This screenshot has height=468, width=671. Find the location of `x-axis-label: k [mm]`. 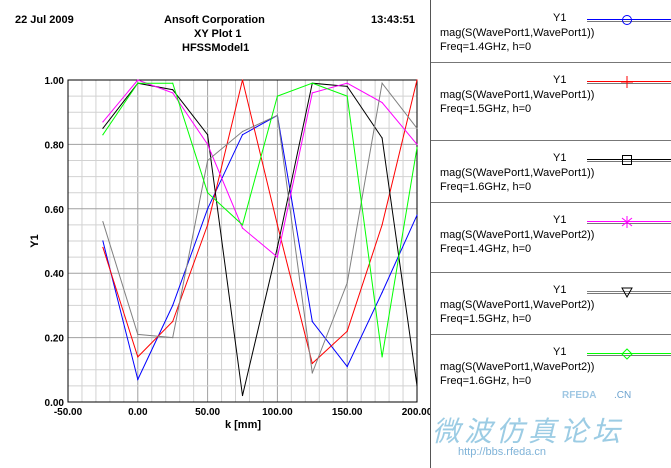

x-axis-label: k [mm] is located at coordinates (243, 425).